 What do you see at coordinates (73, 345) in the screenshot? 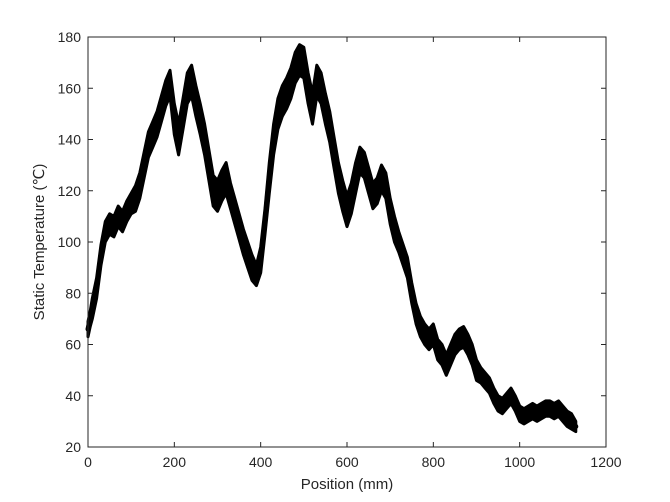
I see `y-tick-label: 60` at bounding box center [73, 345].